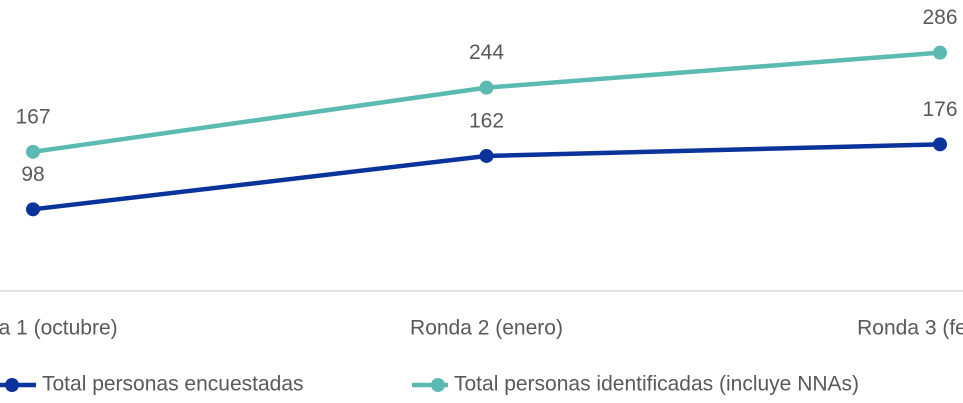 This screenshot has width=963, height=403. I want to click on data-label: 162, so click(486, 121).